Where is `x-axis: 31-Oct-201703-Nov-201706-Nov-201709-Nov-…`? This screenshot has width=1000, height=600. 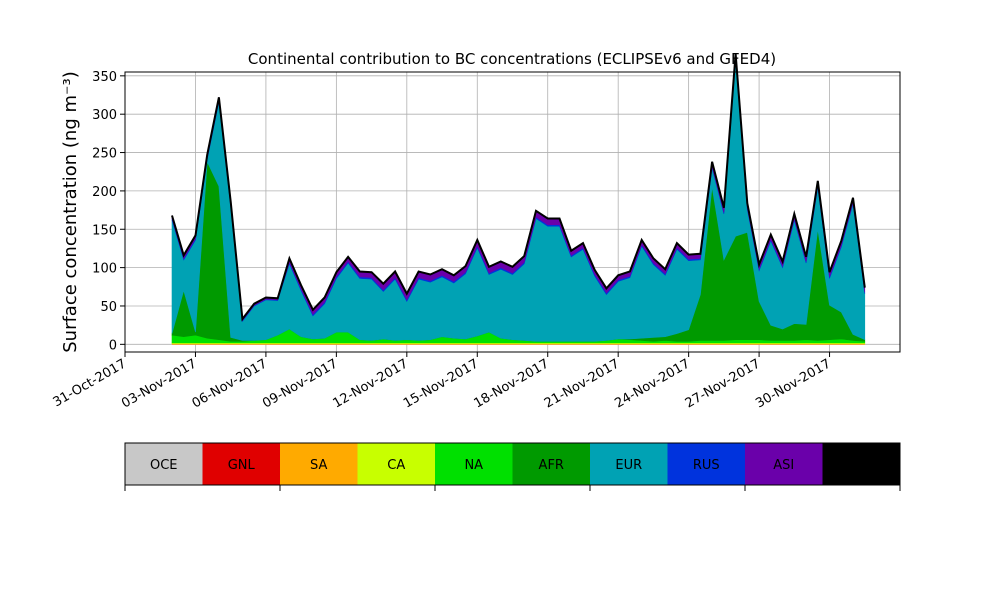
x-axis: 31-Oct-201703-Nov-201706-Nov-201709-Nov-… is located at coordinates (442, 381).